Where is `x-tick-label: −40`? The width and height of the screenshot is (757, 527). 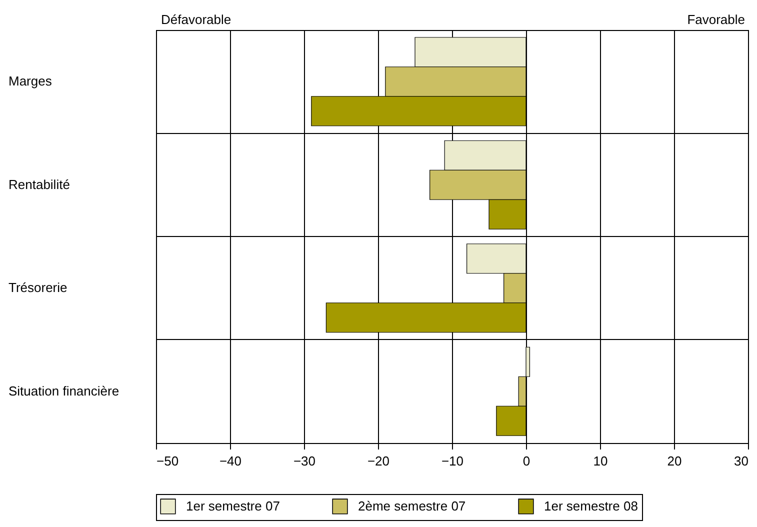 x-tick-label: −40 is located at coordinates (230, 461).